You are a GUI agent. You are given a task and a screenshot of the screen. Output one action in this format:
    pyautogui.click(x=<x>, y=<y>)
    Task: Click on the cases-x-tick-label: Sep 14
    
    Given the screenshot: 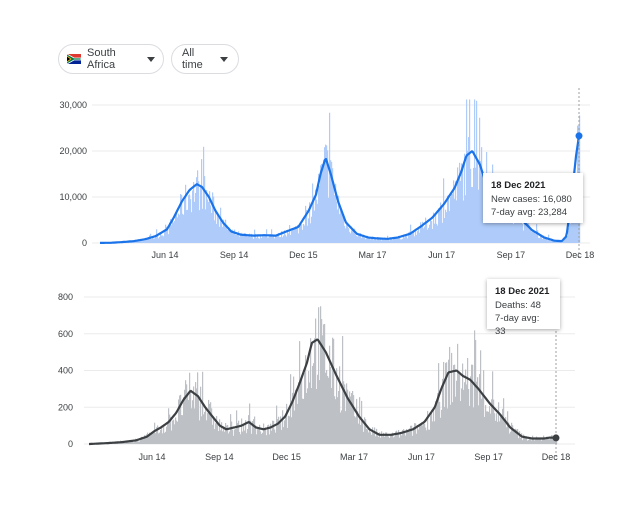 What is the action you would take?
    pyautogui.click(x=234, y=255)
    